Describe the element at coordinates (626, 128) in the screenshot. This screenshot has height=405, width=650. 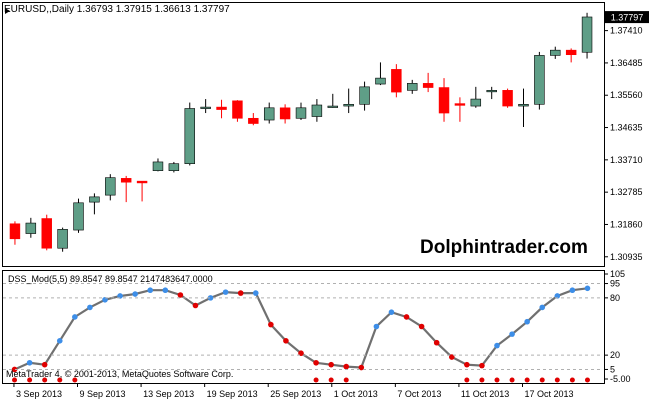
I see `price-axis-label: 1.34635` at that location.